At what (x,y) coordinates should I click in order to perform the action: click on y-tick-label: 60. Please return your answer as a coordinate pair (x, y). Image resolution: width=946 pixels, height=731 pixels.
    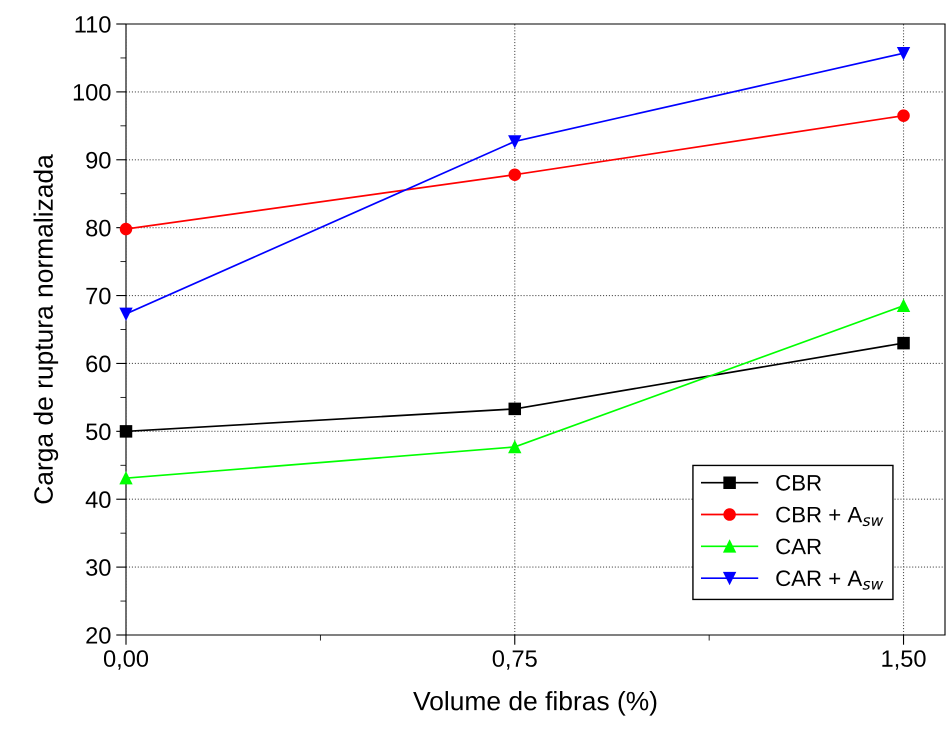
    Looking at the image, I should click on (98, 364).